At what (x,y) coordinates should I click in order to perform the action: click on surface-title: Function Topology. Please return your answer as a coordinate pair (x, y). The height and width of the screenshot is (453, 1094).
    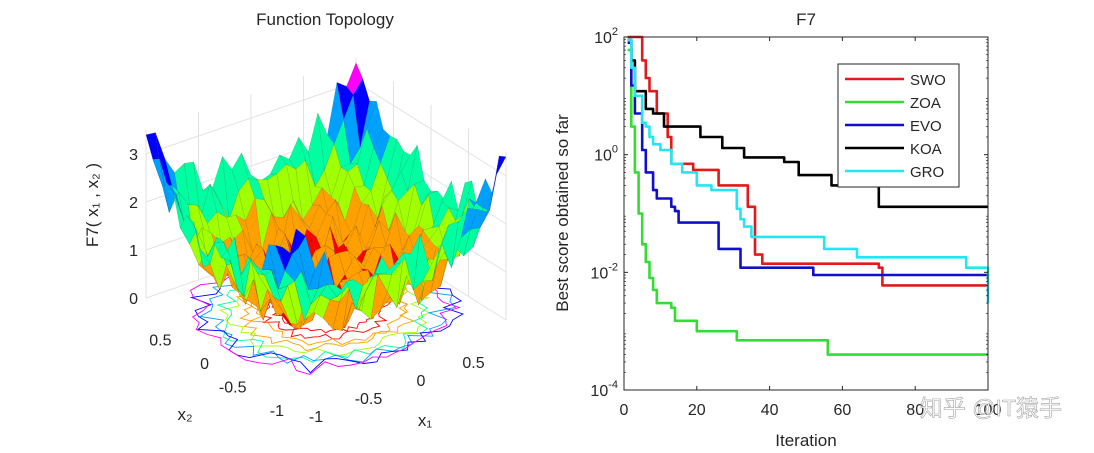
    Looking at the image, I should click on (325, 19).